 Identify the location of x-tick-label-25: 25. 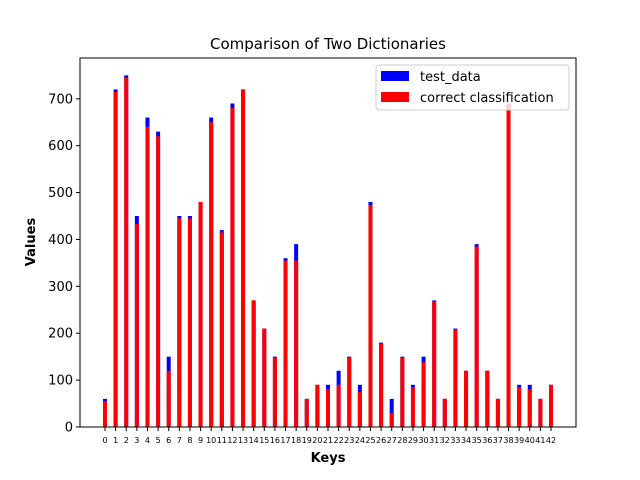
(370, 440).